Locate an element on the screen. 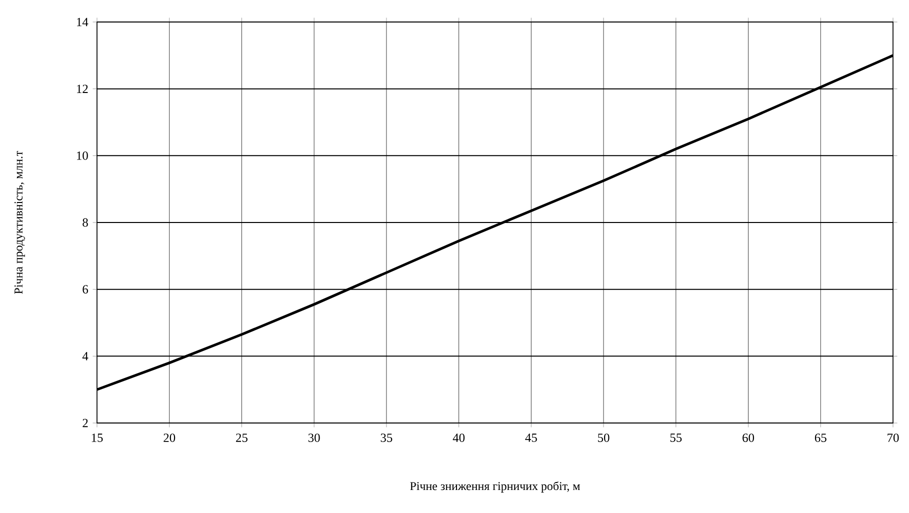  y-tick-label: 6 is located at coordinates (85, 289).